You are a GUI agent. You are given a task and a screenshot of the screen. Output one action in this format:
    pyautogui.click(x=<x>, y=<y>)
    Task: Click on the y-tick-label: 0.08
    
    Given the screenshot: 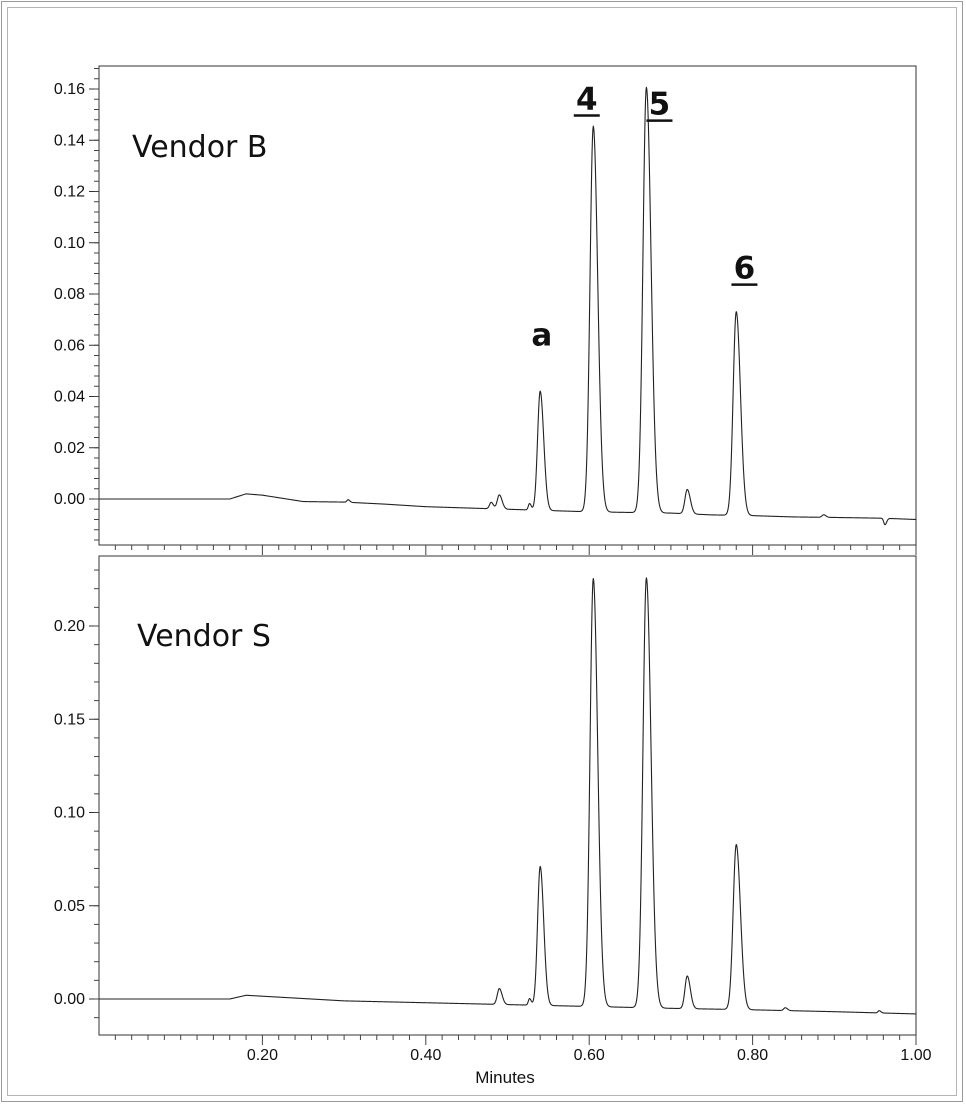 What is the action you would take?
    pyautogui.click(x=69, y=294)
    